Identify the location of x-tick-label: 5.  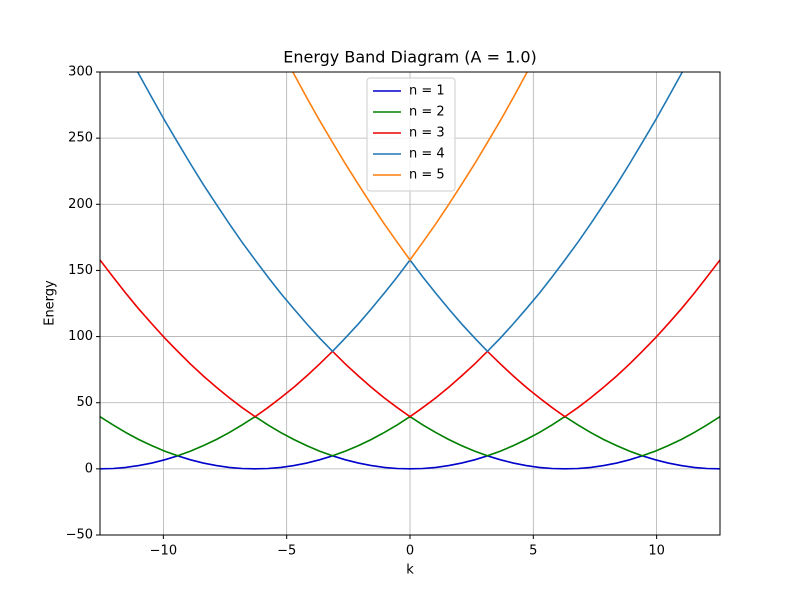
(533, 551).